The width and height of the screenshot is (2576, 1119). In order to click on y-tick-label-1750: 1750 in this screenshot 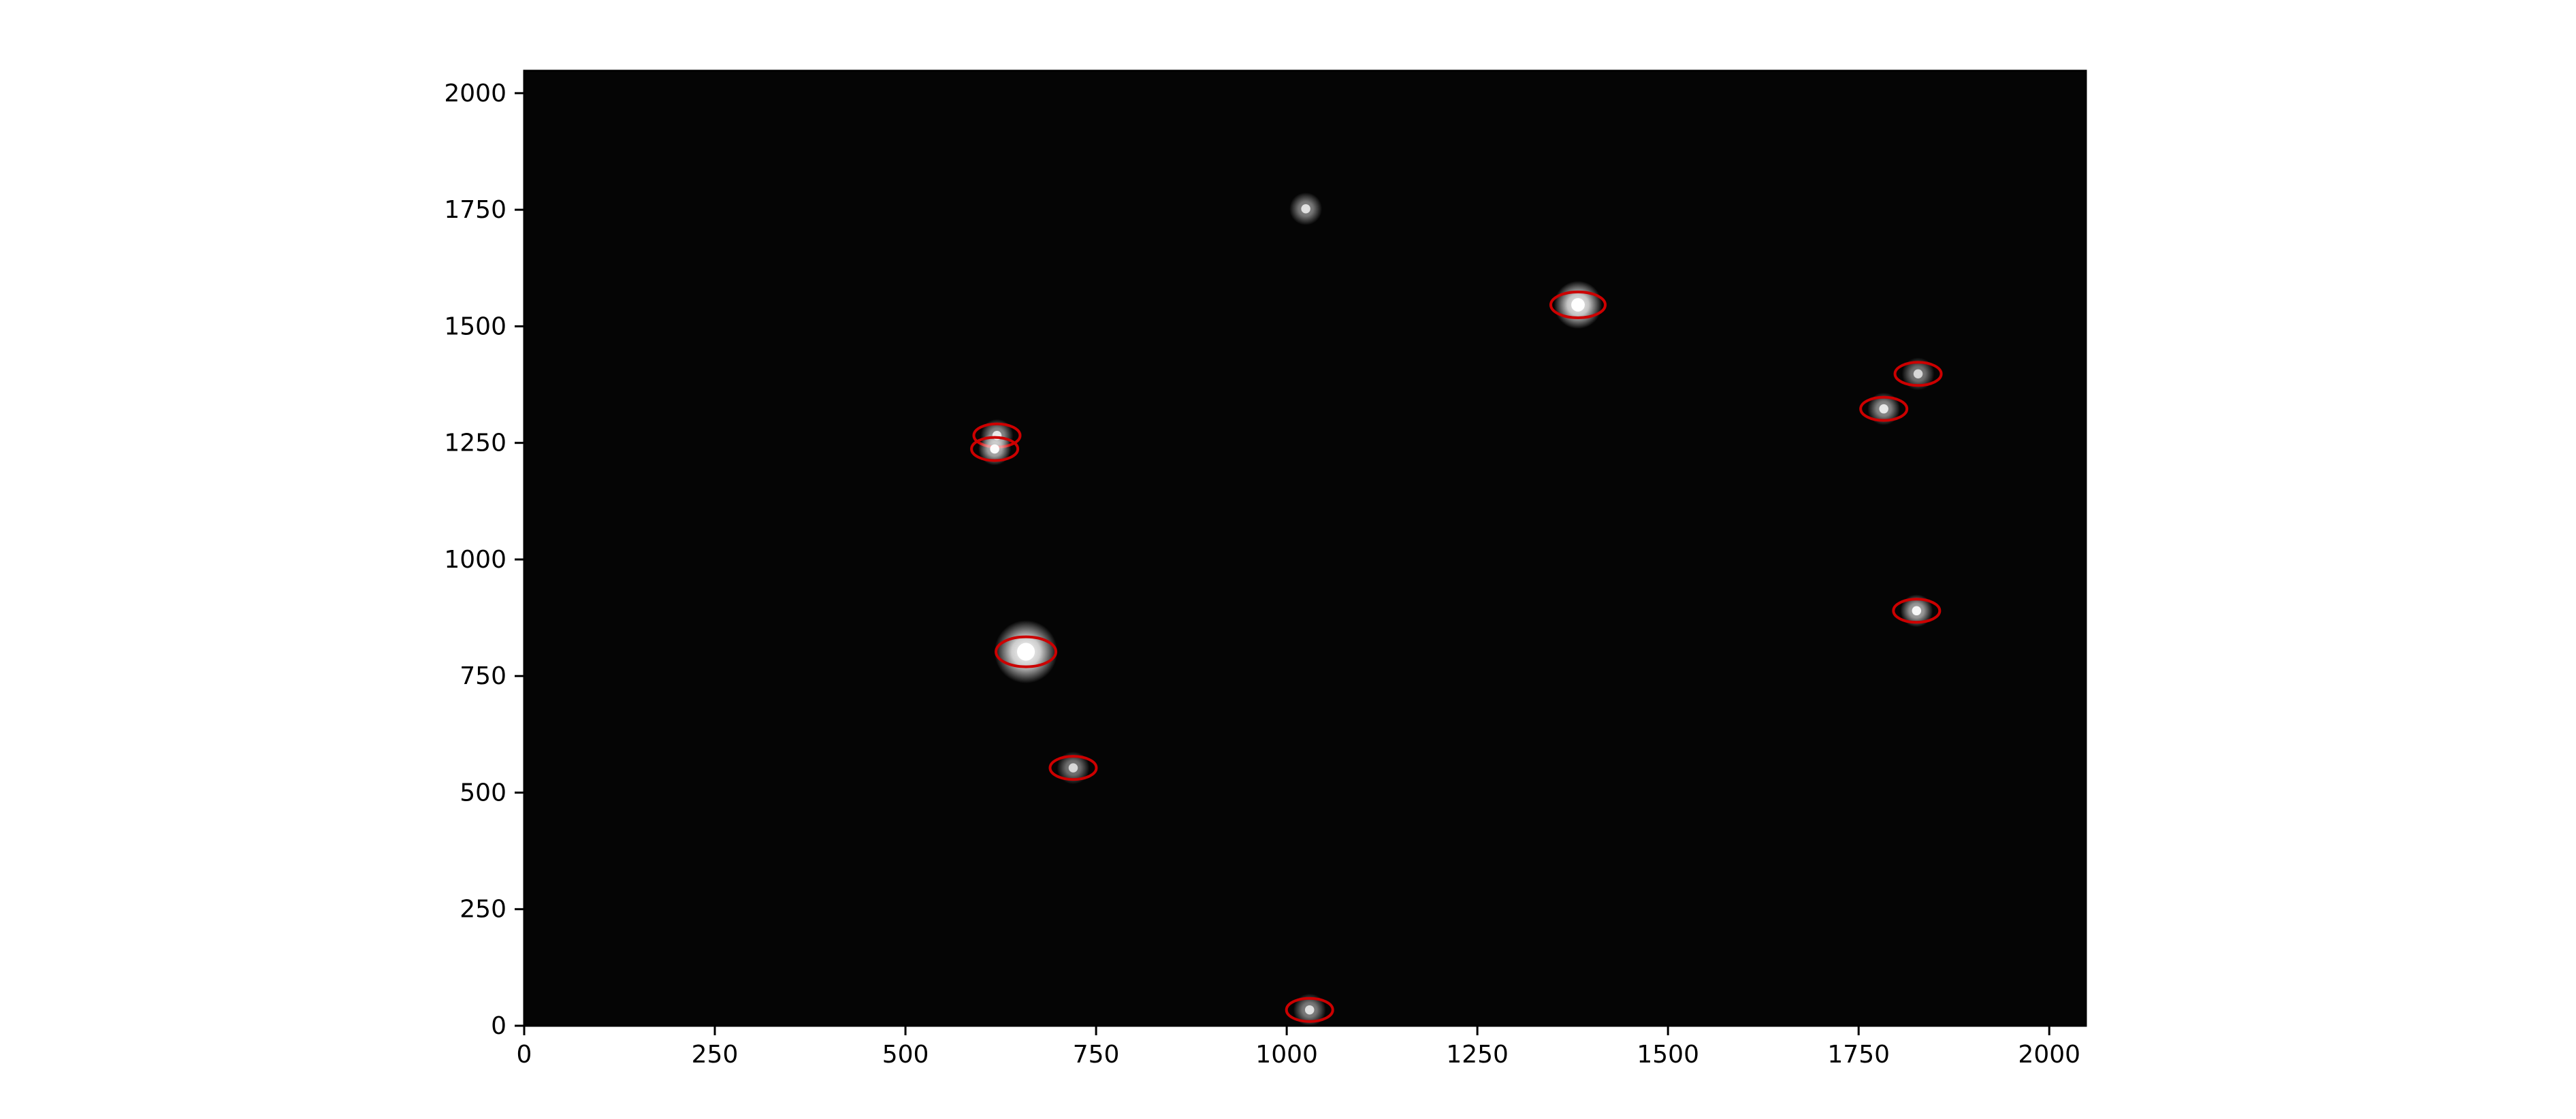, I will do `click(475, 210)`.